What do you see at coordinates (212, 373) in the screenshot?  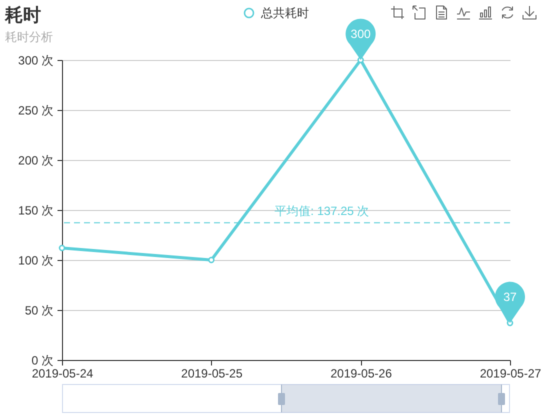 I see `x-tick-label: 2019-05-25` at bounding box center [212, 373].